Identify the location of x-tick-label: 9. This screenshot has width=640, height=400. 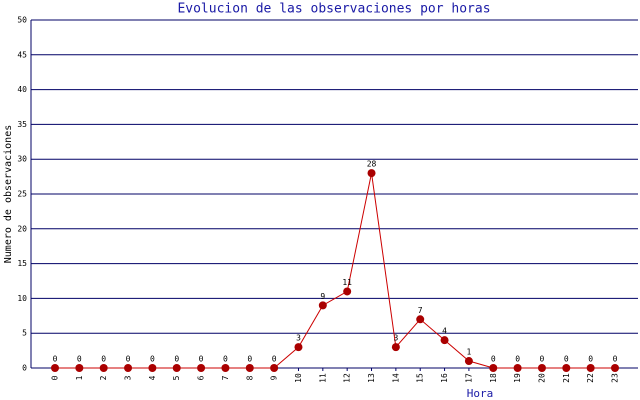
(274, 377).